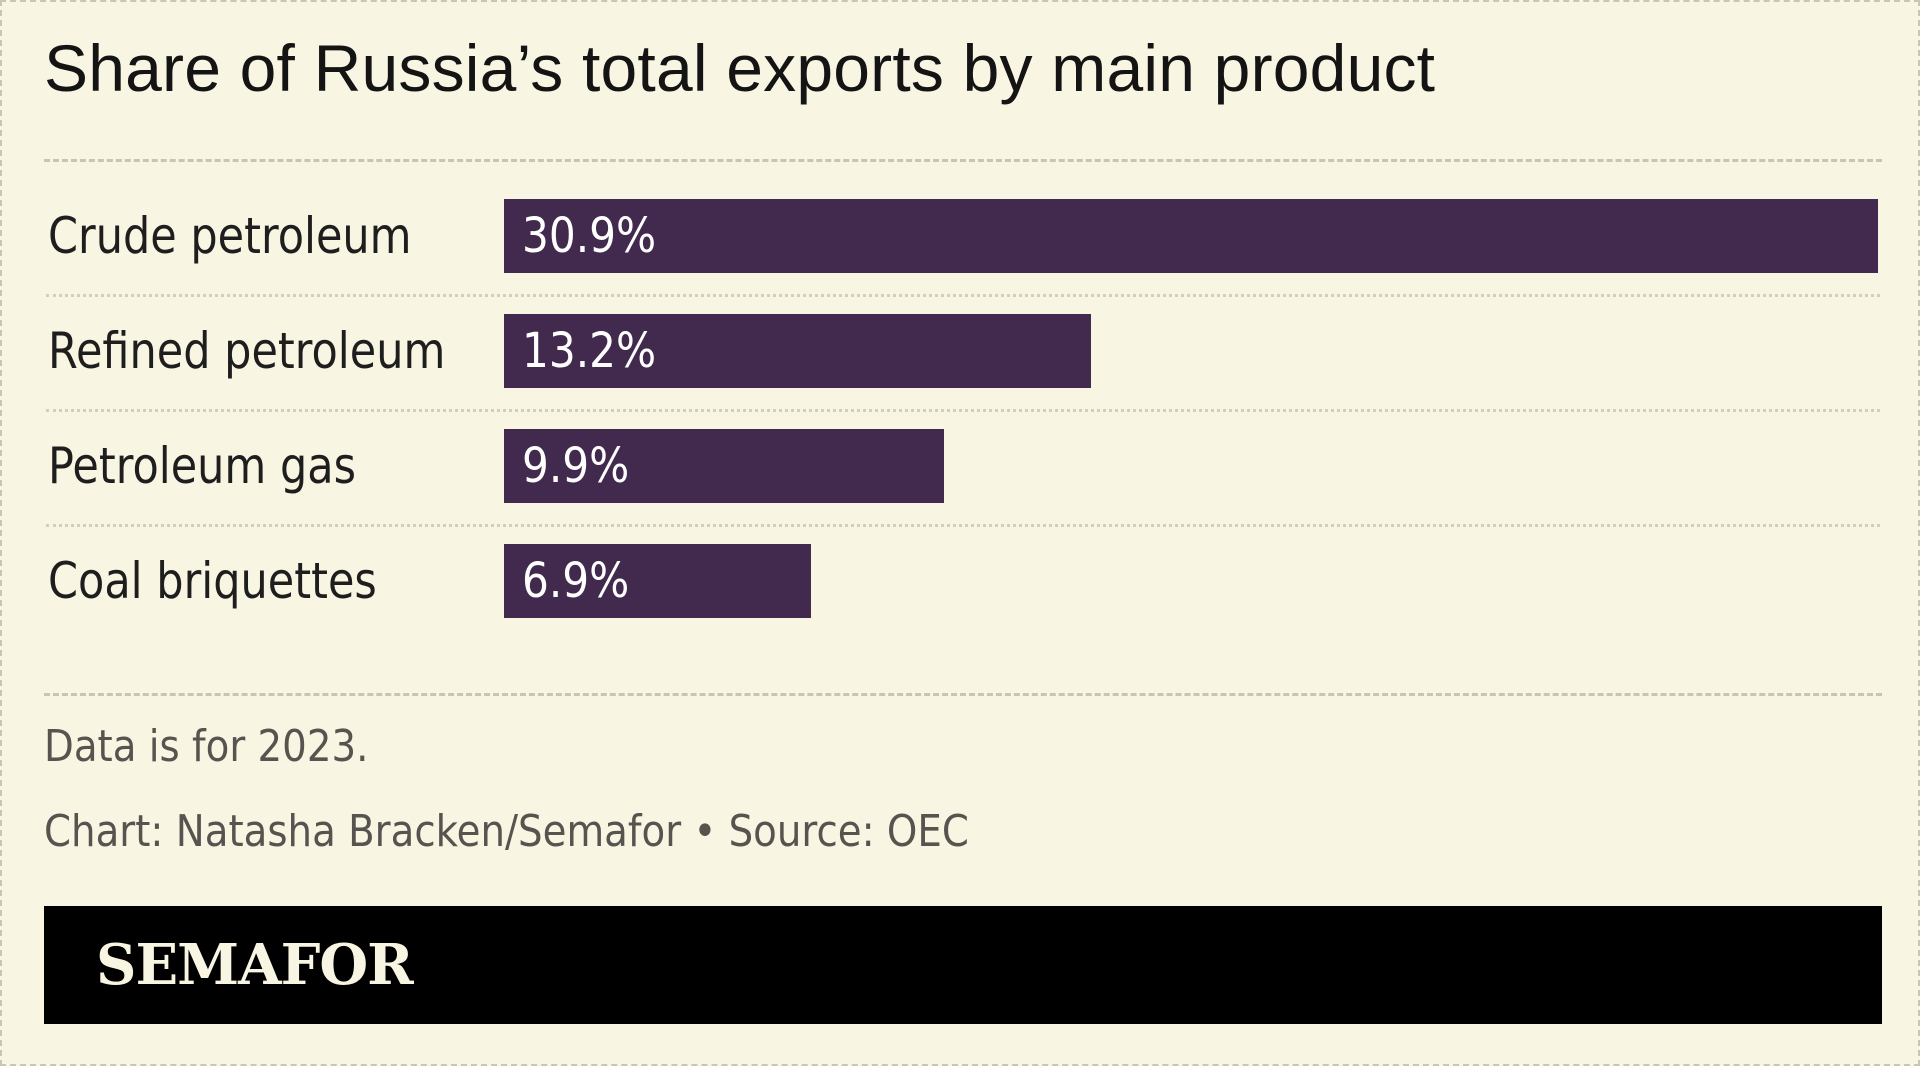 Image resolution: width=1920 pixels, height=1066 pixels. Describe the element at coordinates (724, 466) in the screenshot. I see `bar: 9.9%` at that location.